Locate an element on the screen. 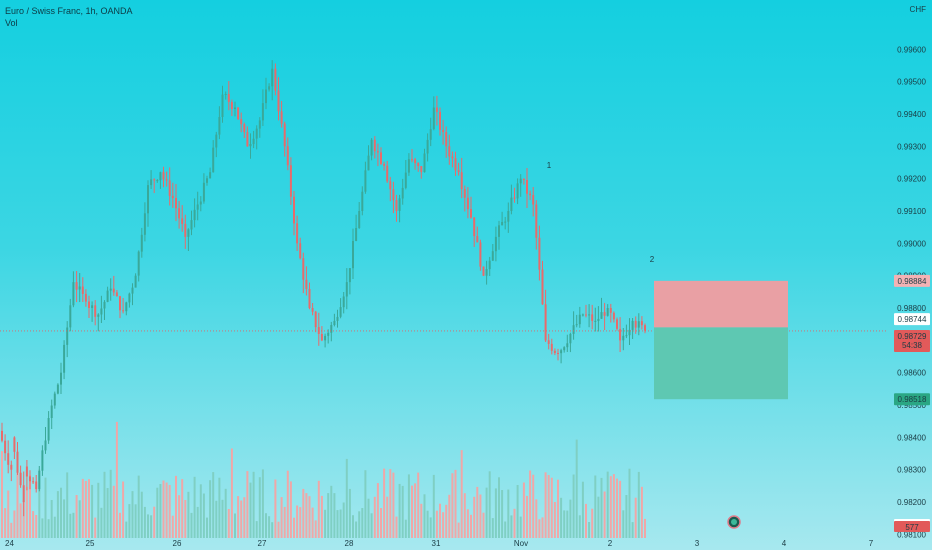  chart-header: Euro / Swiss Franc, 1h, OANDA Vol is located at coordinates (69, 17).